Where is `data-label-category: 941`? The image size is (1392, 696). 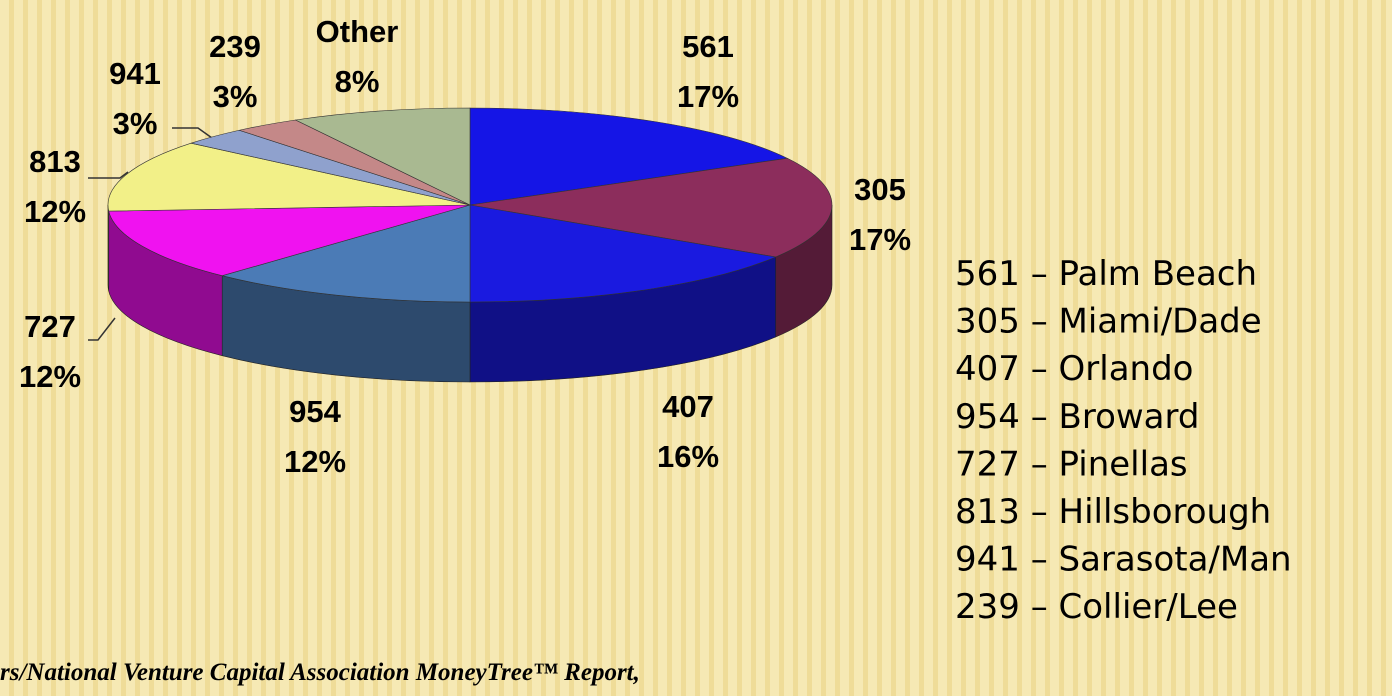
data-label-category: 941 is located at coordinates (135, 73).